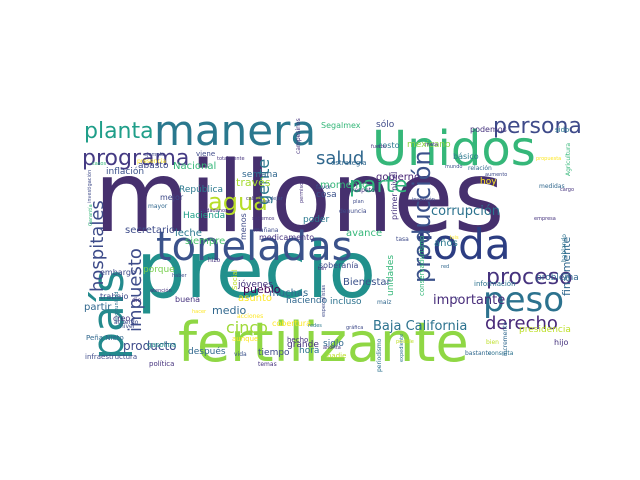 The width and height of the screenshot is (640, 480). What do you see at coordinates (445, 267) in the screenshot?
I see `word-red: red` at bounding box center [445, 267].